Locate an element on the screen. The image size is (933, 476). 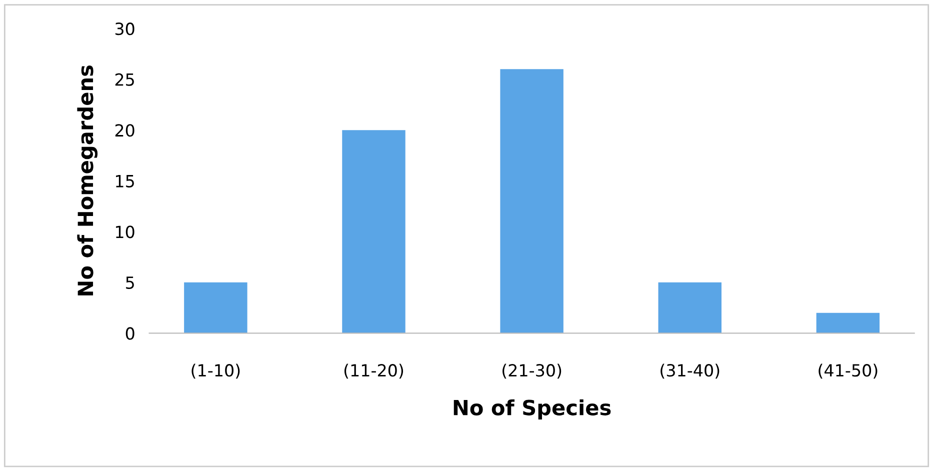
y-tick-label: 25 is located at coordinates (124, 79).